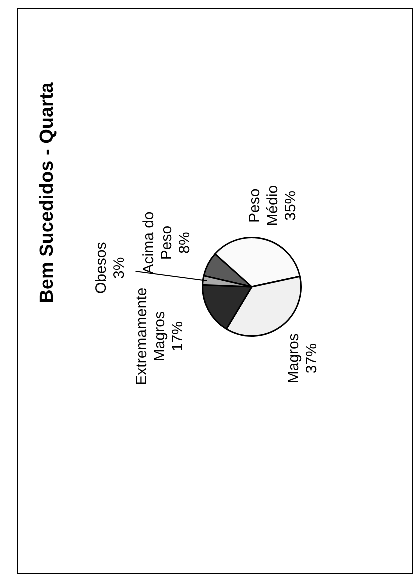  What do you see at coordinates (264, 205) in the screenshot?
I see `slice-label: Peso Médio` at bounding box center [264, 205].